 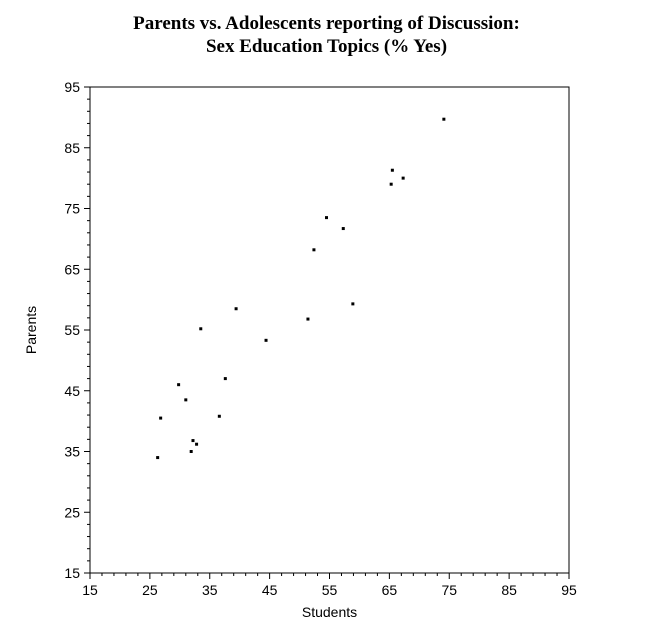 I want to click on x-tick-label: 15, so click(x=90, y=590).